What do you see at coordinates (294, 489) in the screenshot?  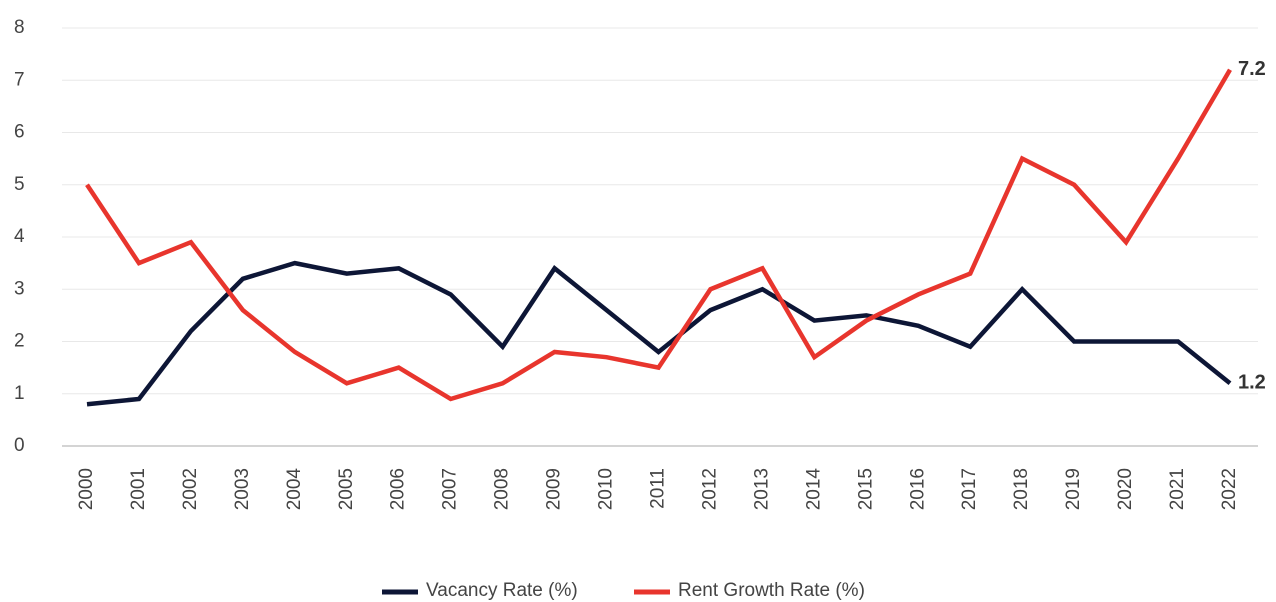 I see `x-tick-label: 2004` at bounding box center [294, 489].